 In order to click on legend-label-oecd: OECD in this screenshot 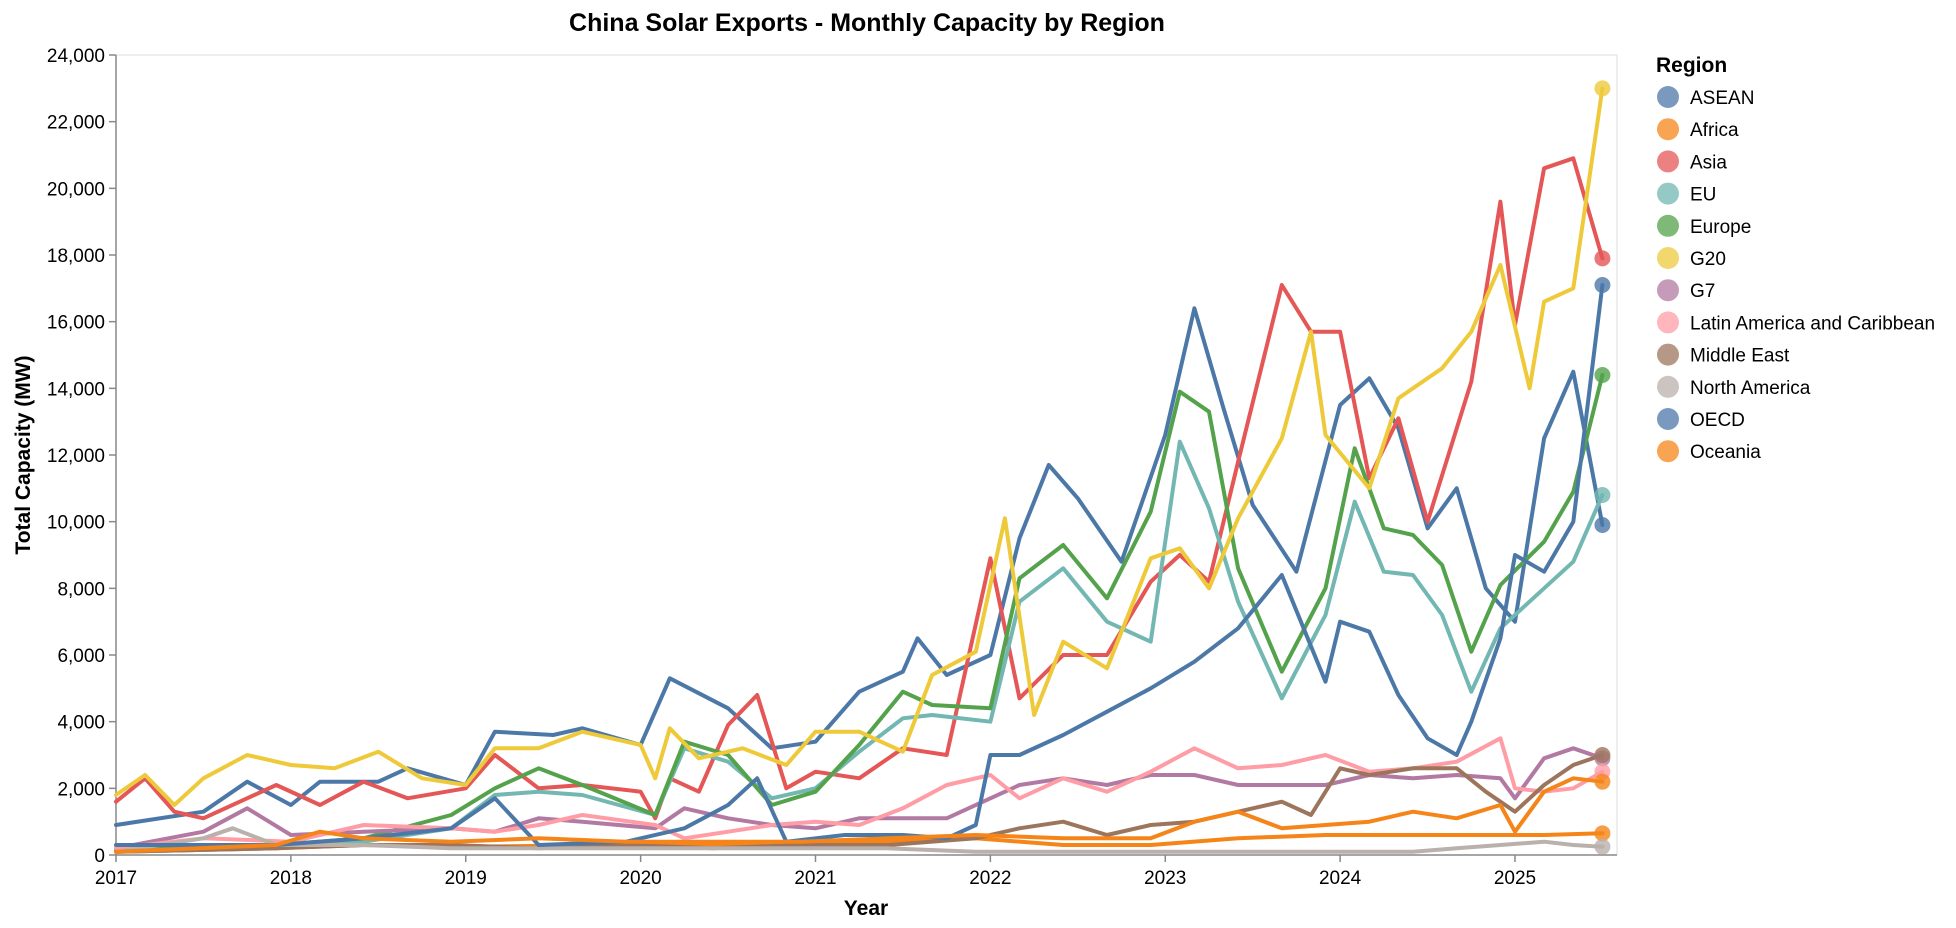, I will do `click(1717, 420)`.